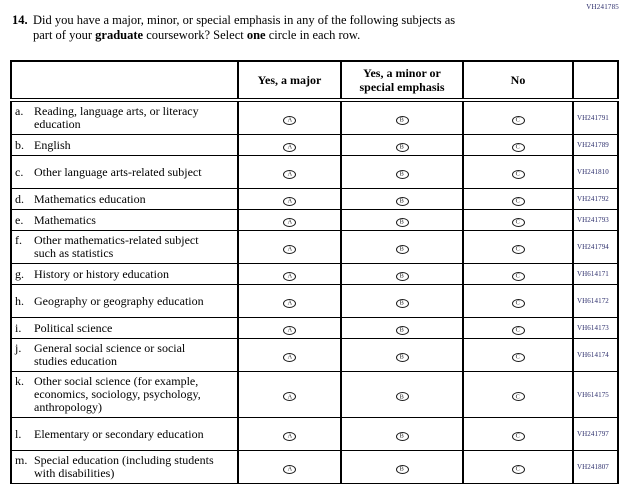 The height and width of the screenshot is (484, 626). What do you see at coordinates (289, 81) in the screenshot?
I see `header-yes-major: Yes, a major` at bounding box center [289, 81].